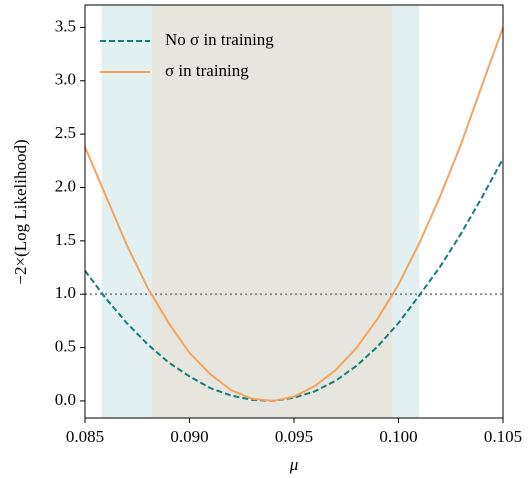 This screenshot has height=478, width=528. Describe the element at coordinates (65, 185) in the screenshot. I see `y-tick-label: 2.0` at that location.